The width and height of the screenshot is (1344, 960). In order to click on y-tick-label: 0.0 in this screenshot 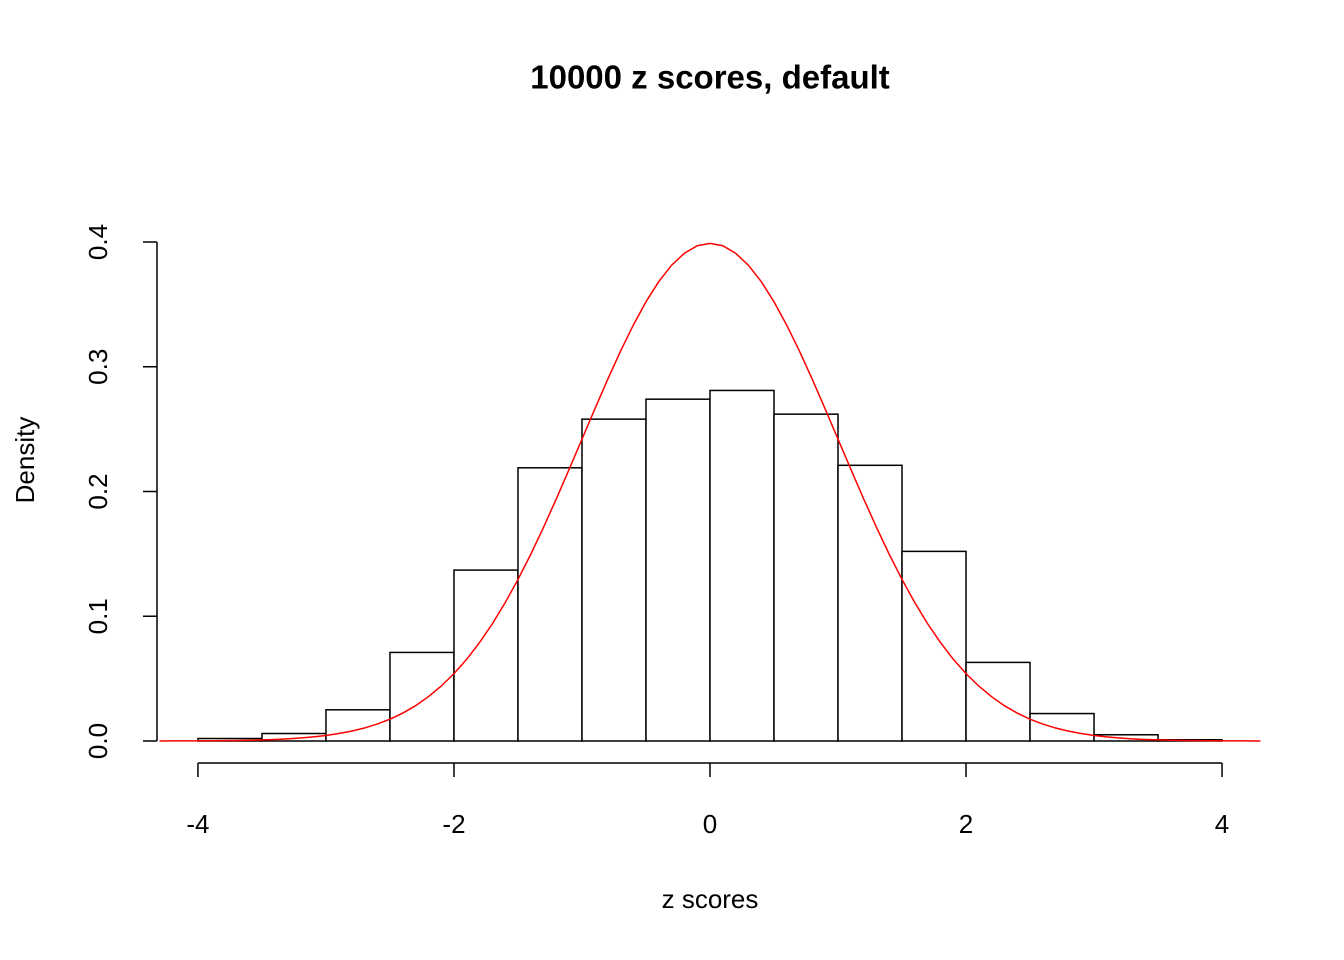, I will do `click(98, 741)`.